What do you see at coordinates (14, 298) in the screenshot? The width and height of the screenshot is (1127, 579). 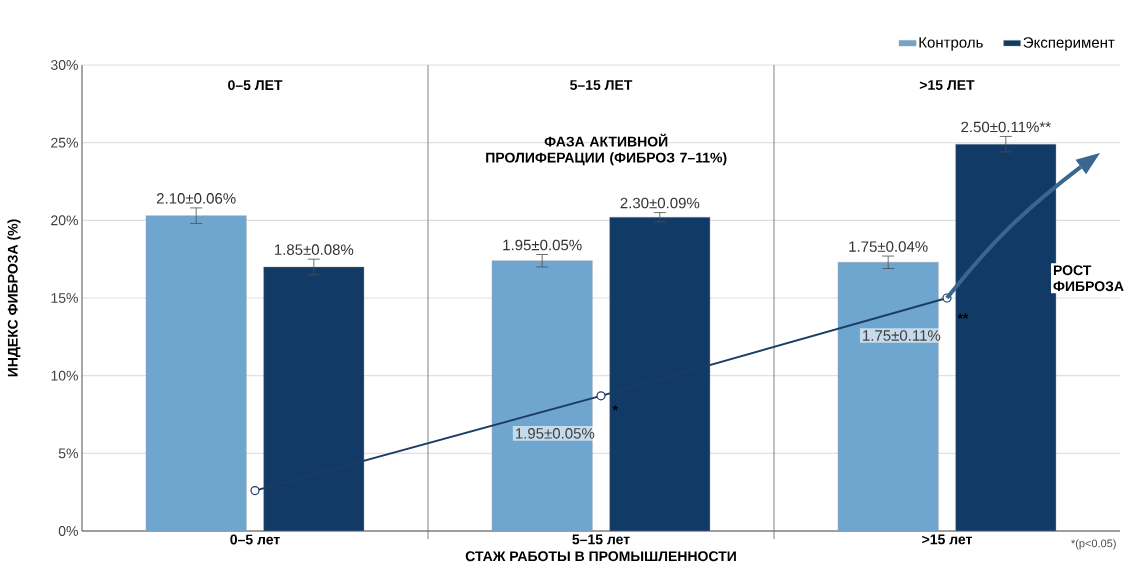 I see `y-axis-title: ИНДЕКС ФИБРОЗА (%)` at bounding box center [14, 298].